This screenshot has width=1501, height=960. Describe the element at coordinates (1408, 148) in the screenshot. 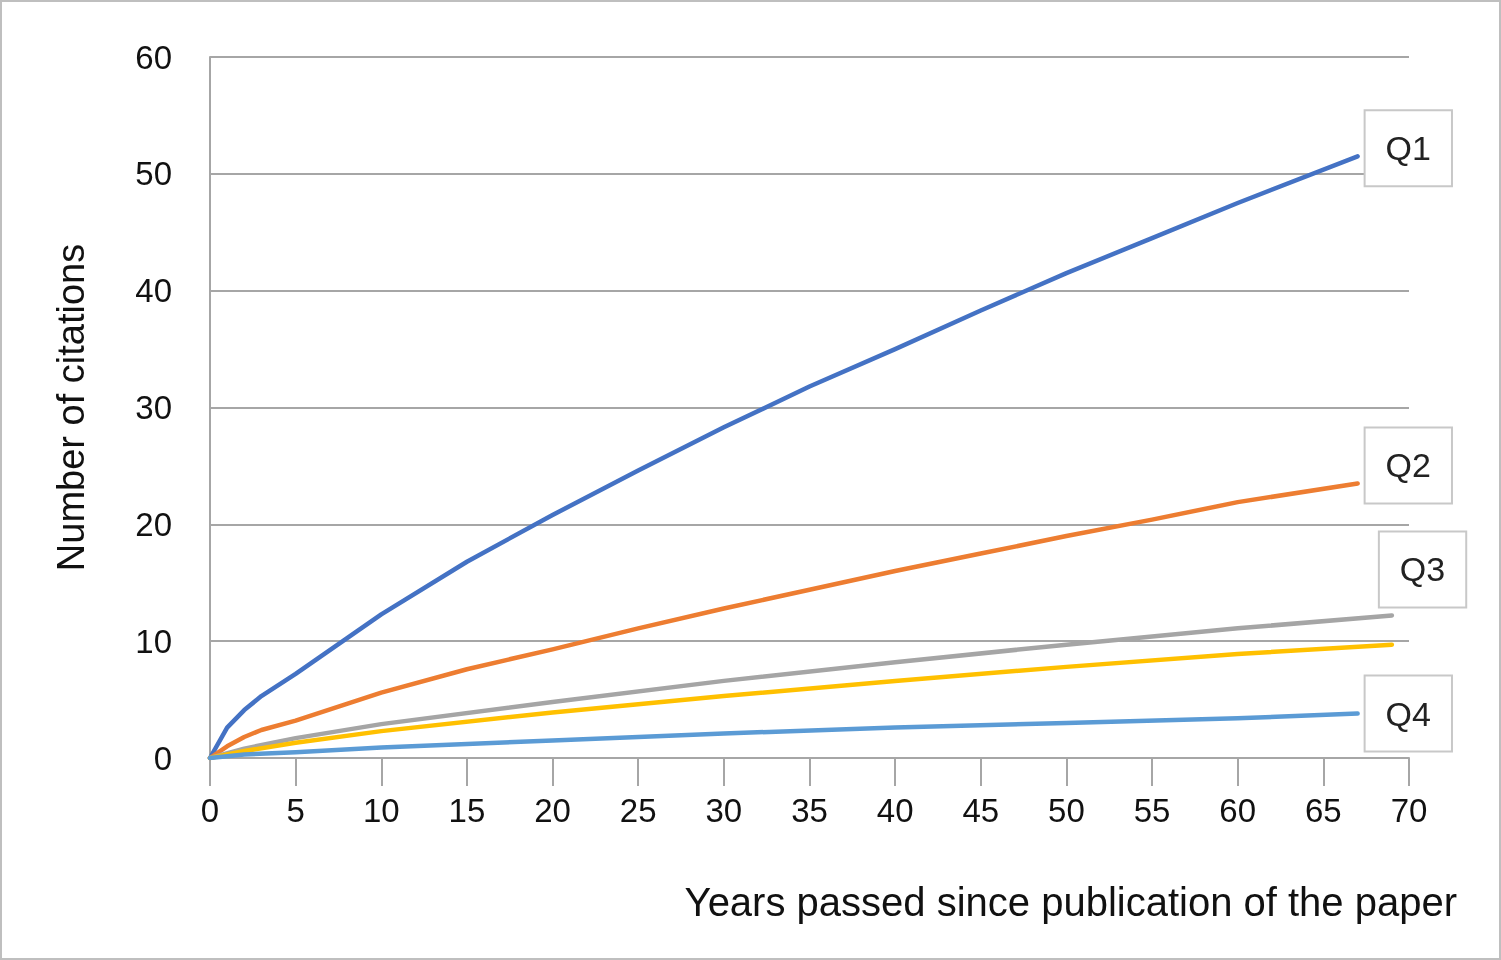

I see `series-label: Q1` at that location.